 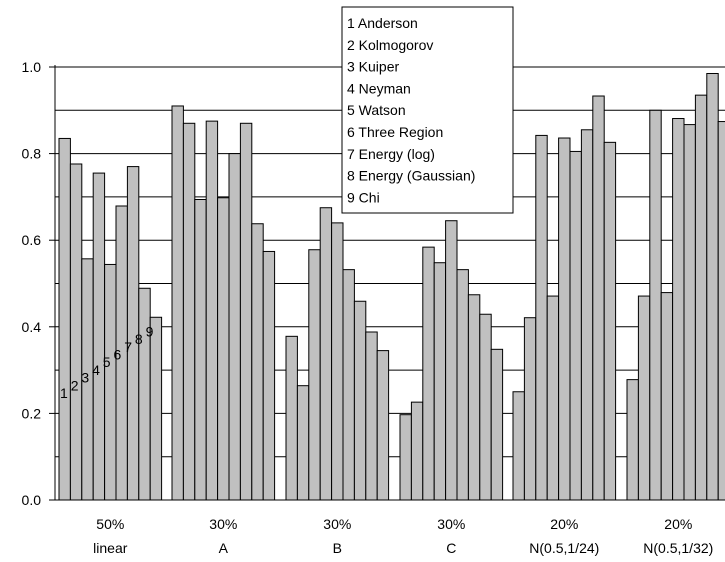 I want to click on bar-number-label: 2, so click(x=75, y=385).